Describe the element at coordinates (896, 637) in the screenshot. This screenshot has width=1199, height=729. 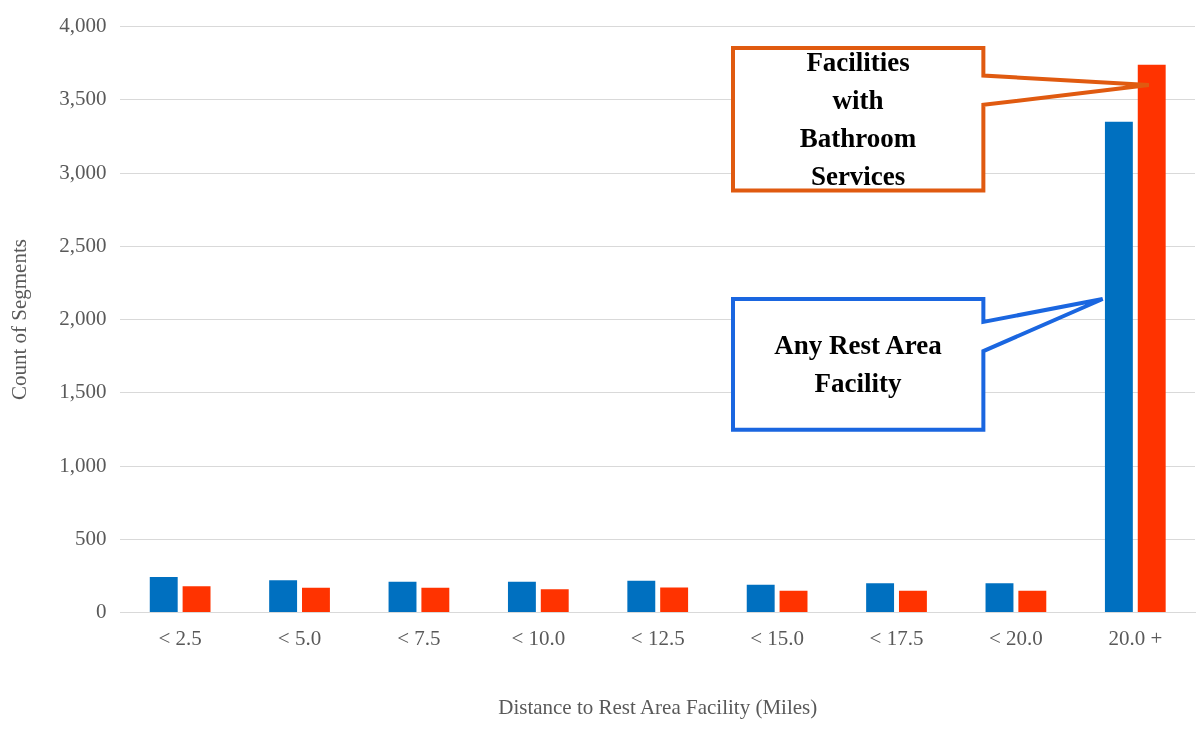
I see `x-tick-label: < 17.5` at that location.